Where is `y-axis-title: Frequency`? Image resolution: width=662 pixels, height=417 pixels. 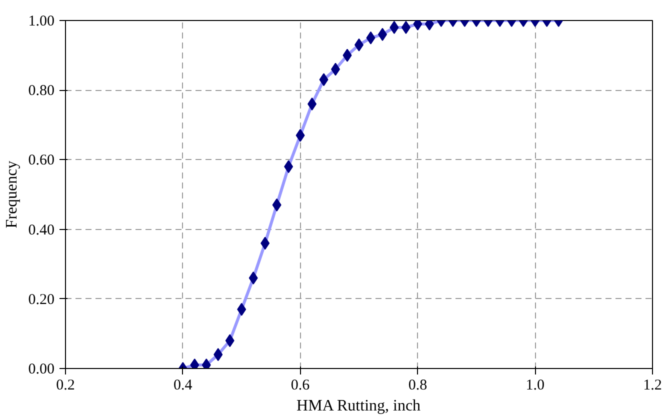
y-axis-title: Frequency is located at coordinates (11, 194).